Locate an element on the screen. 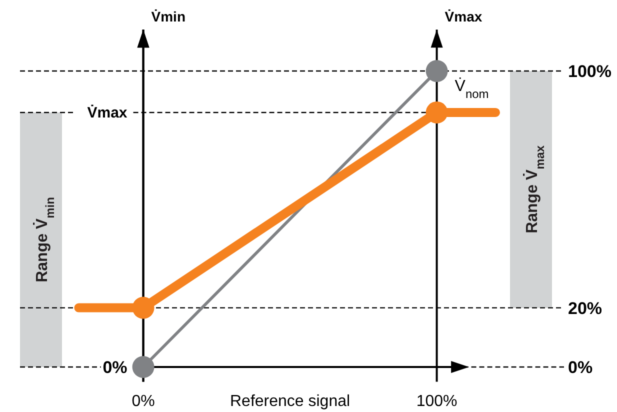 The width and height of the screenshot is (617, 412). y-axis-title: V̇min is located at coordinates (168, 16).